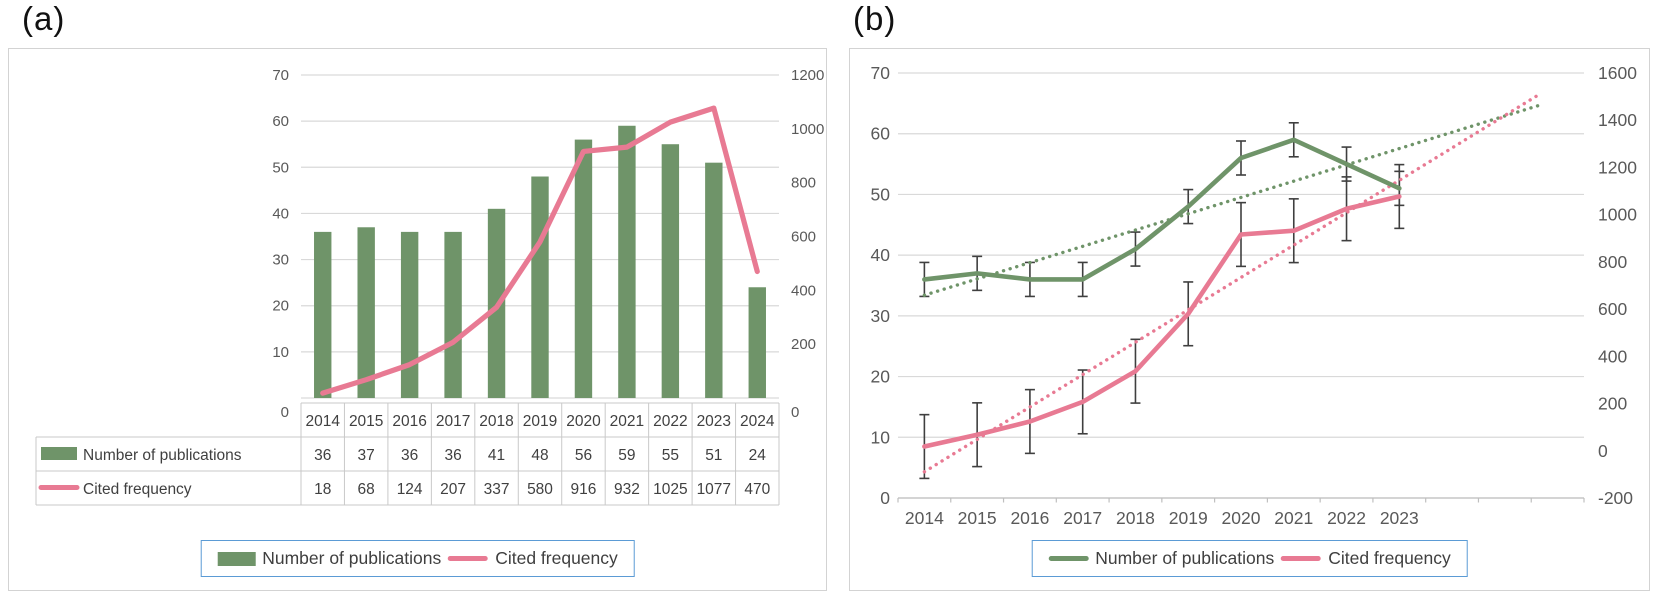 This screenshot has width=1653, height=595. I want to click on publications-bar-swatch-icon, so click(236, 558).